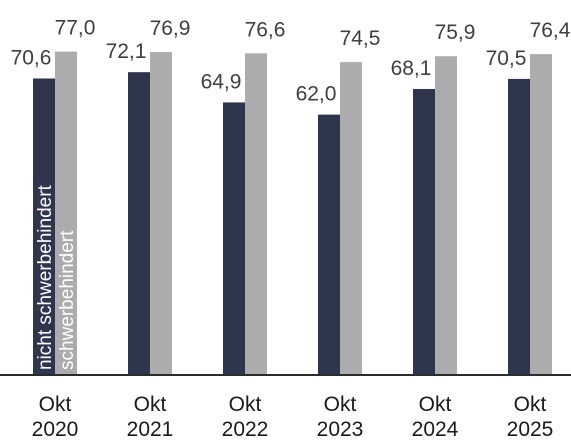 The image size is (571, 441). What do you see at coordinates (351, 218) in the screenshot?
I see `bar-schwerbehindert-2023` at bounding box center [351, 218].